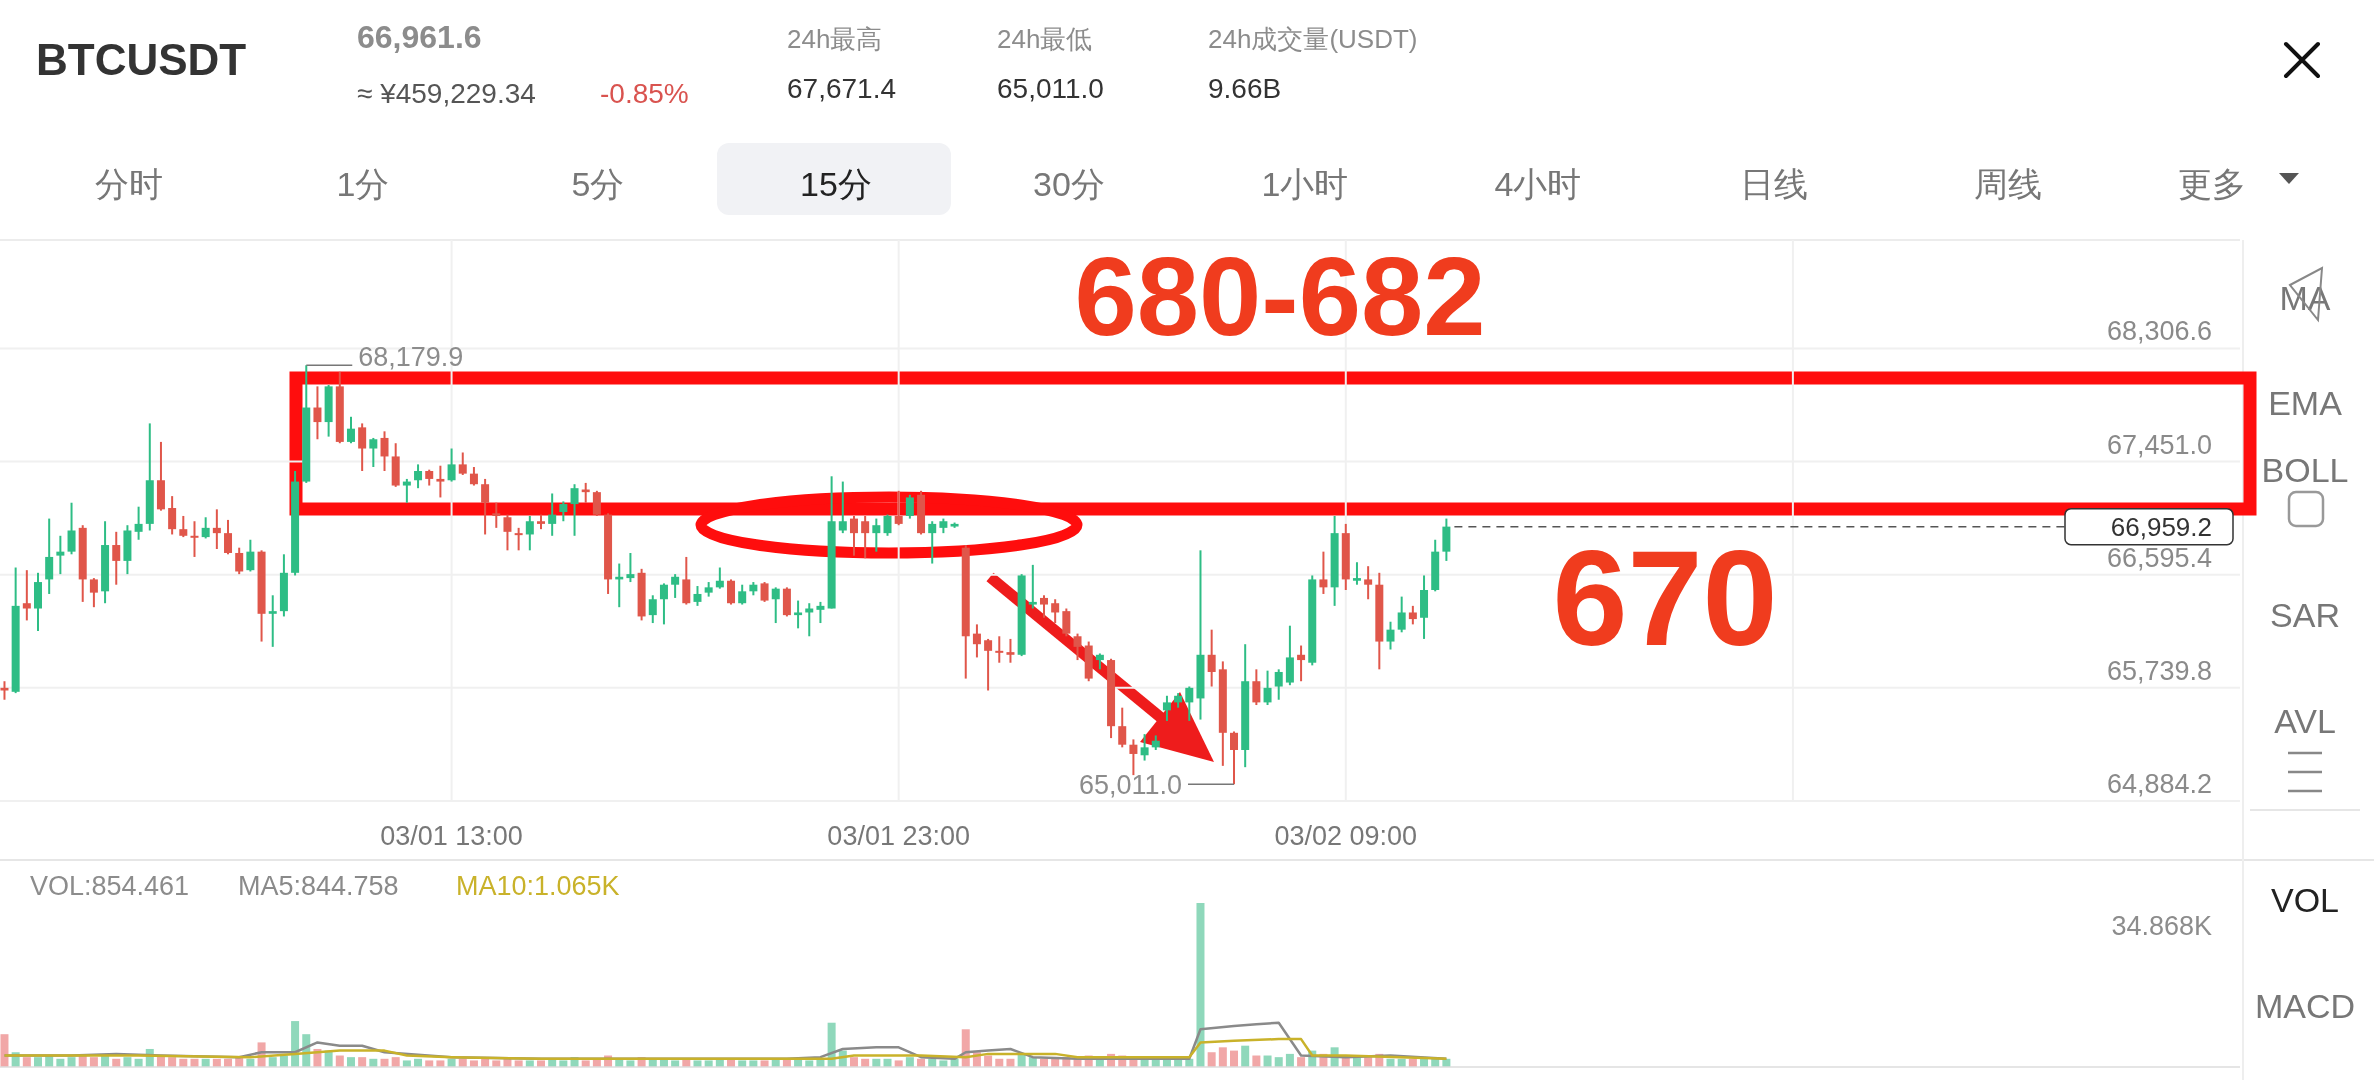 This screenshot has width=2374, height=1080. Describe the element at coordinates (836, 184) in the screenshot. I see `text: 15分` at that location.